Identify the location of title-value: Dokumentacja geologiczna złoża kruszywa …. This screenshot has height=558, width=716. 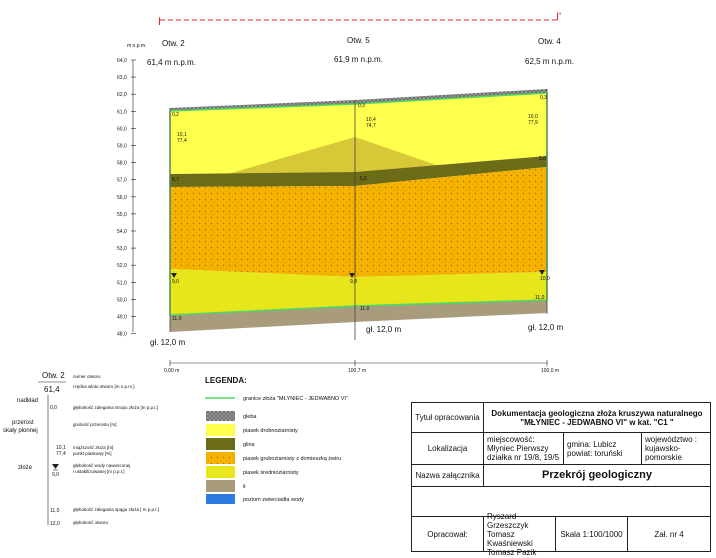
(597, 417).